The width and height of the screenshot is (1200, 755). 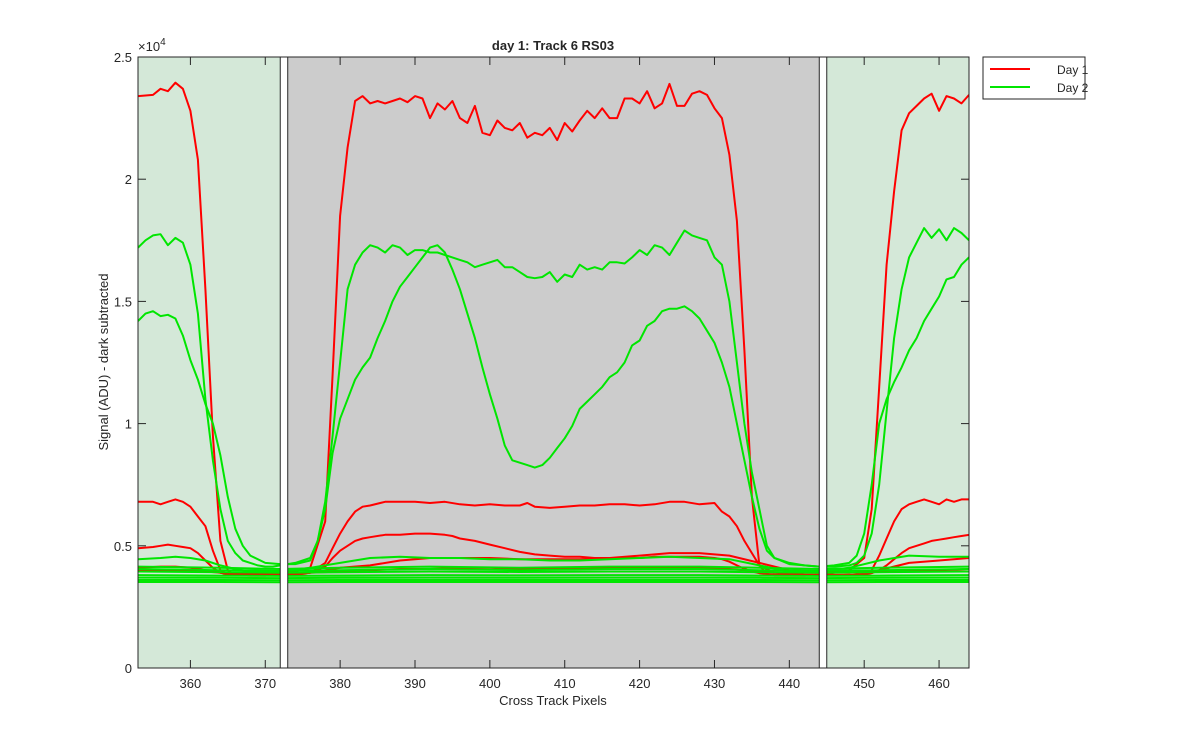 I want to click on x-axis-label: Cross Track Pixels, so click(x=553, y=700).